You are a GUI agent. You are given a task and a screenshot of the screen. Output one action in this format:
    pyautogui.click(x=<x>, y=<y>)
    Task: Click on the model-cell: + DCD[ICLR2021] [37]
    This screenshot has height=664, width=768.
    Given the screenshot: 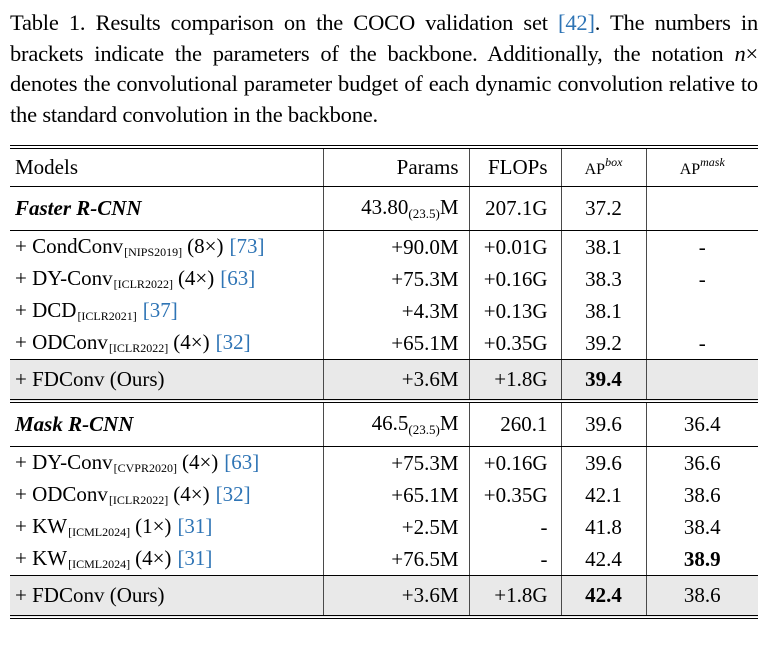 What is the action you would take?
    pyautogui.click(x=166, y=311)
    